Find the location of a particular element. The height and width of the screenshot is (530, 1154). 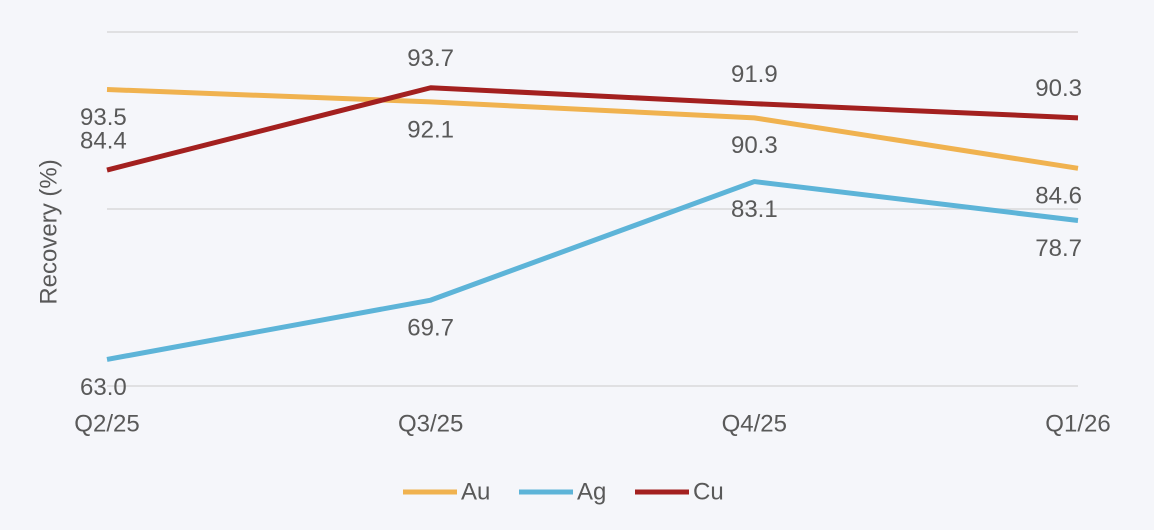

data-label: 63.0 is located at coordinates (103, 387).